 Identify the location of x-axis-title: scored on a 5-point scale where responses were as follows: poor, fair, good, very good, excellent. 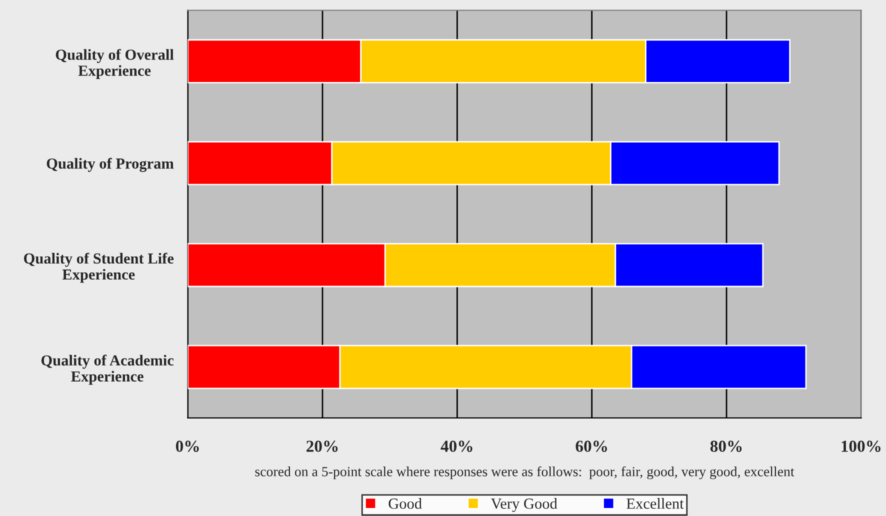
(524, 473).